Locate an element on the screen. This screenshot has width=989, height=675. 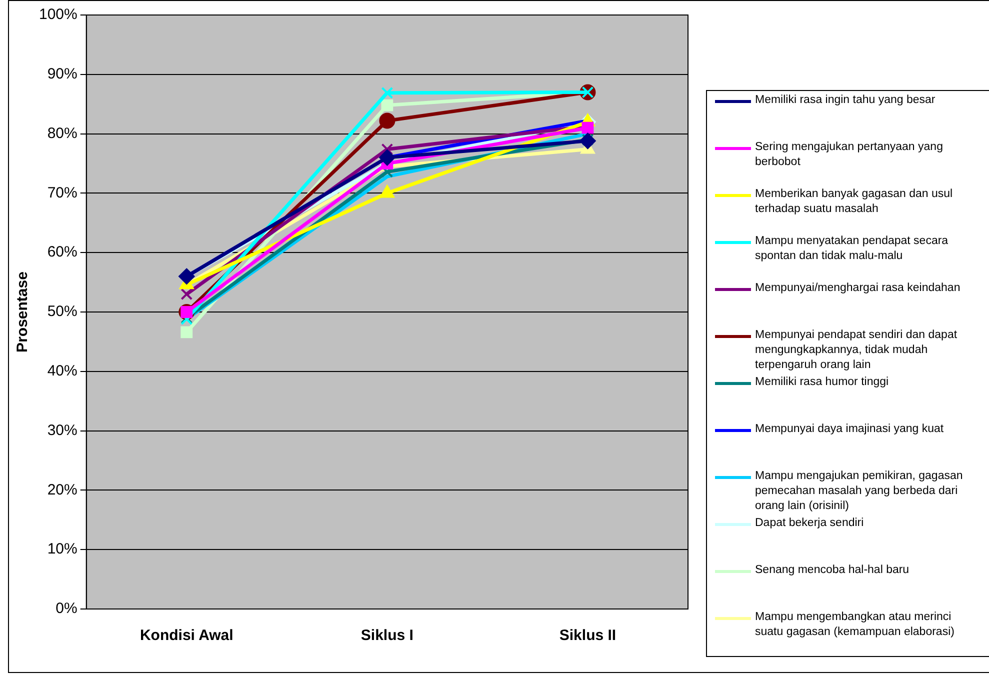
legend-label: Mampu mengajukan pemikiran, gagasan pemecahan masalah yang berbeda dari orang lain (orisinil) is located at coordinates (859, 491).